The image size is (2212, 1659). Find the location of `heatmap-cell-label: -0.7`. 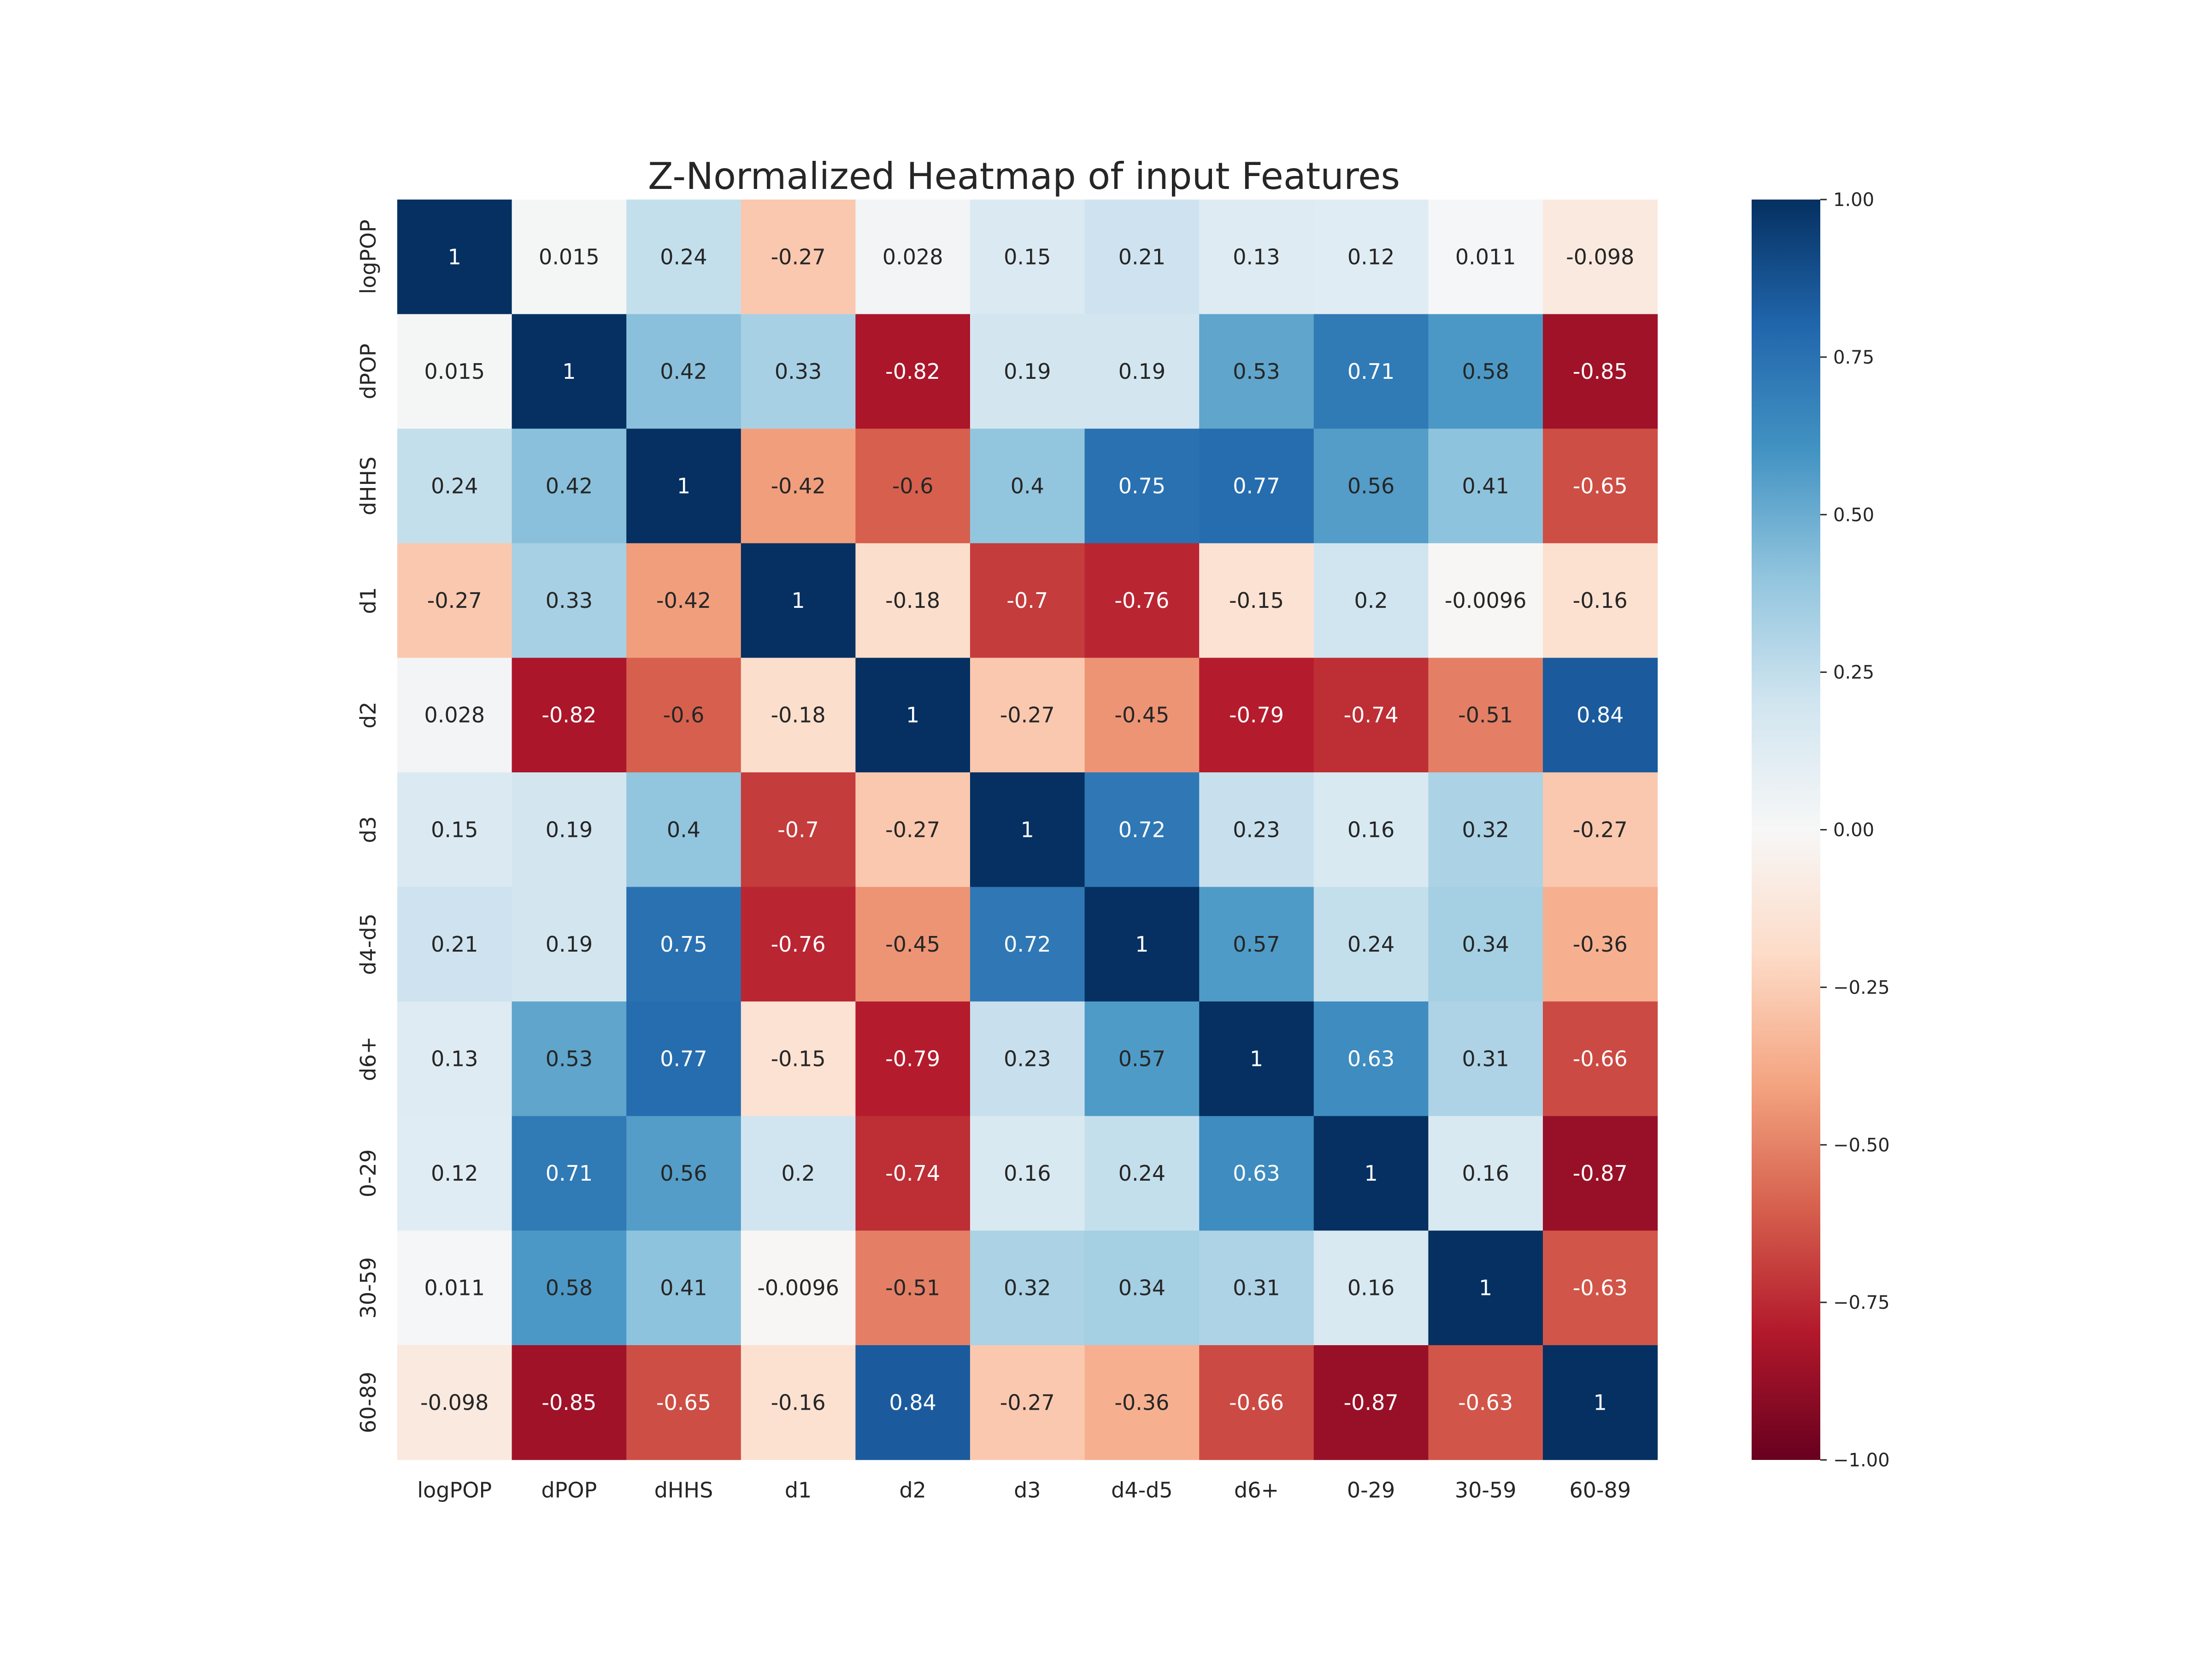

heatmap-cell-label: -0.7 is located at coordinates (798, 829).